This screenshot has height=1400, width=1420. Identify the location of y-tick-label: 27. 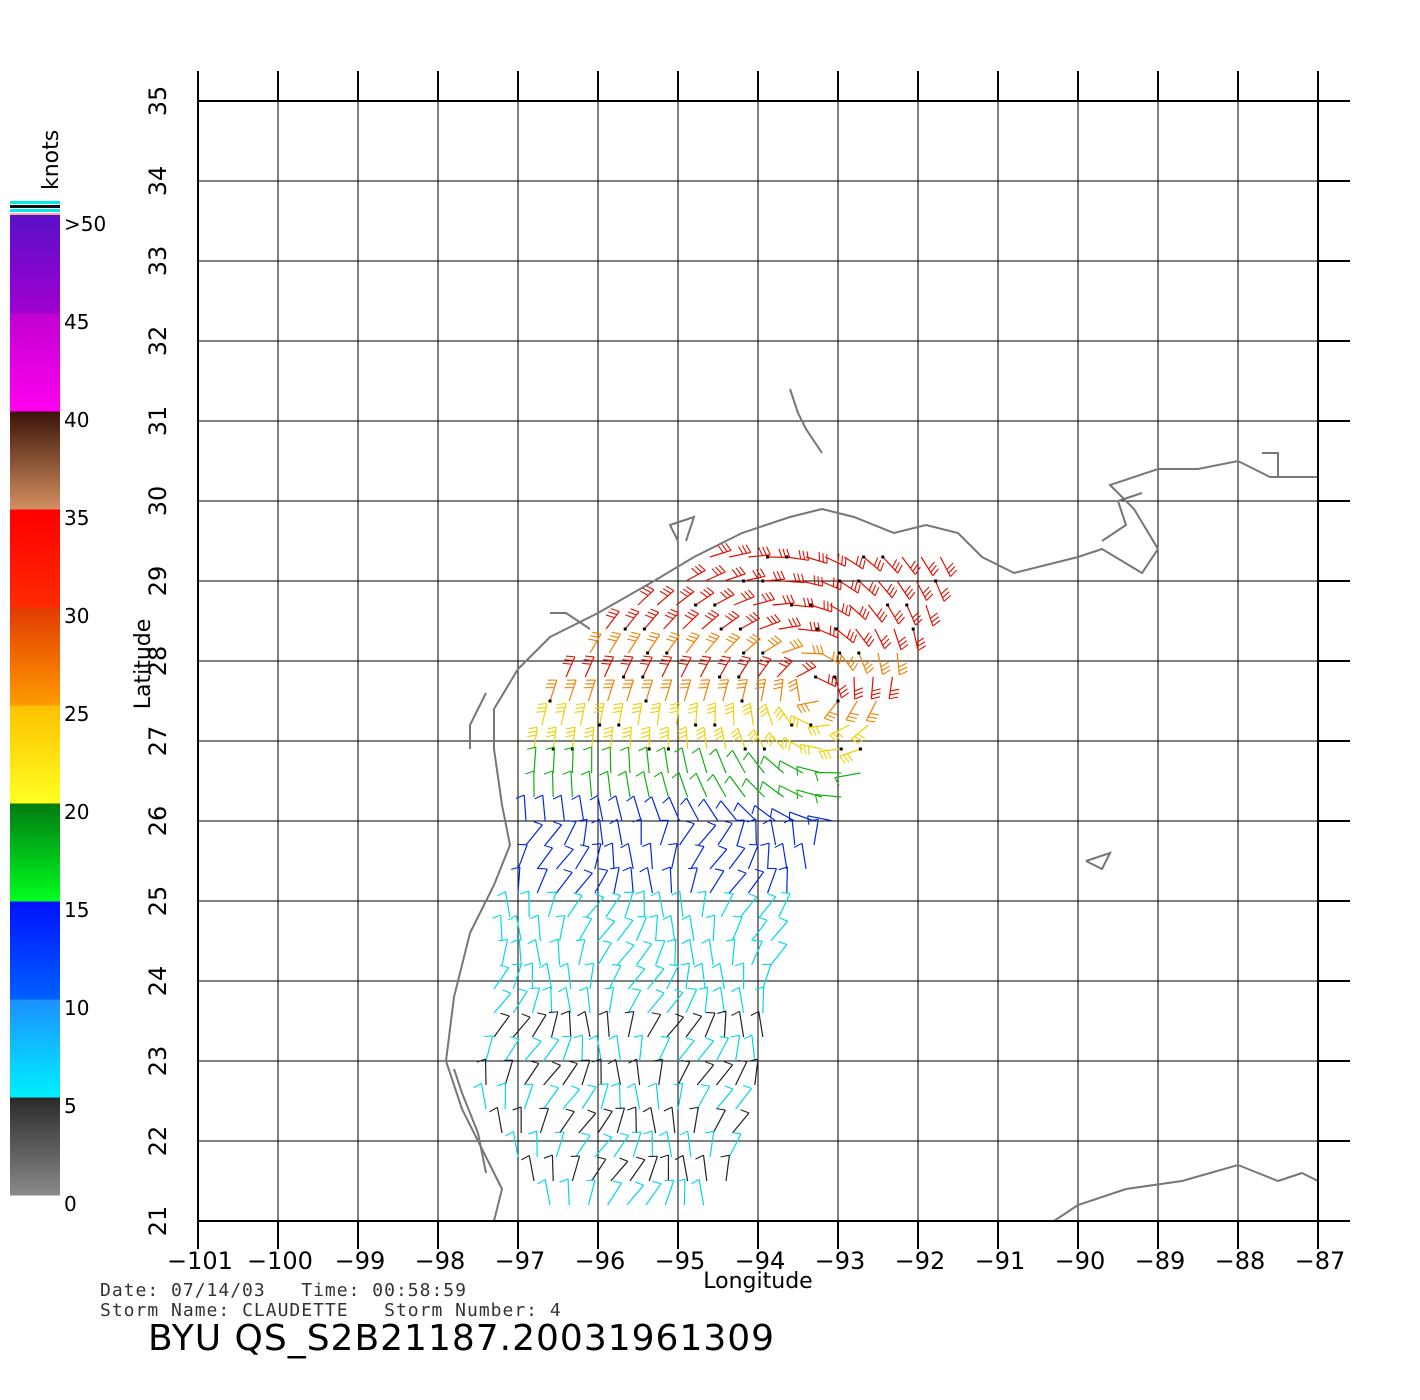
(158, 741).